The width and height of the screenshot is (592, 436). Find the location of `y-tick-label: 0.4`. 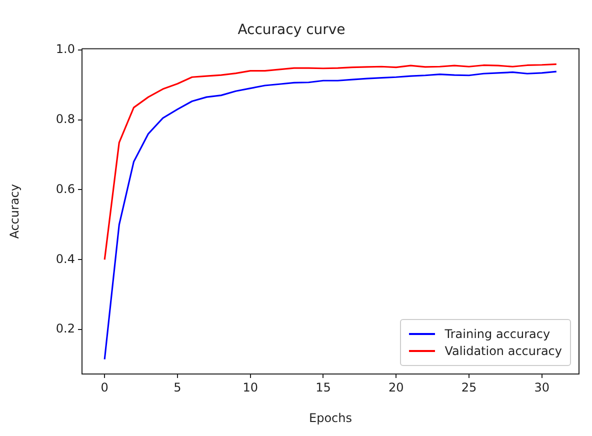

y-tick-label: 0.4 is located at coordinates (65, 259).